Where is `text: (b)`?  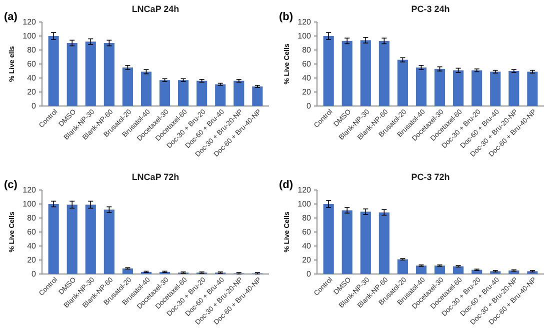
text: (b) is located at coordinates (286, 17).